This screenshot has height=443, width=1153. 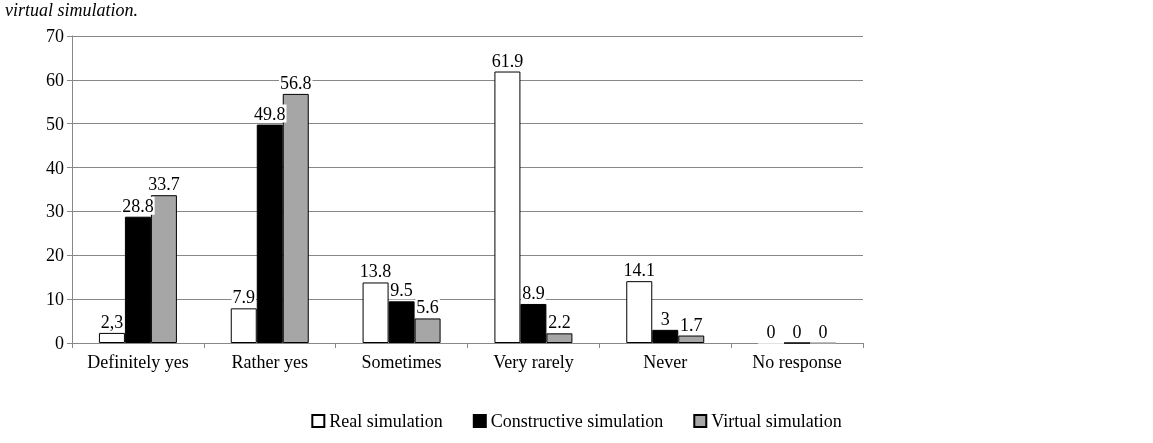 I want to click on x-tick-label: Never, so click(x=665, y=362).